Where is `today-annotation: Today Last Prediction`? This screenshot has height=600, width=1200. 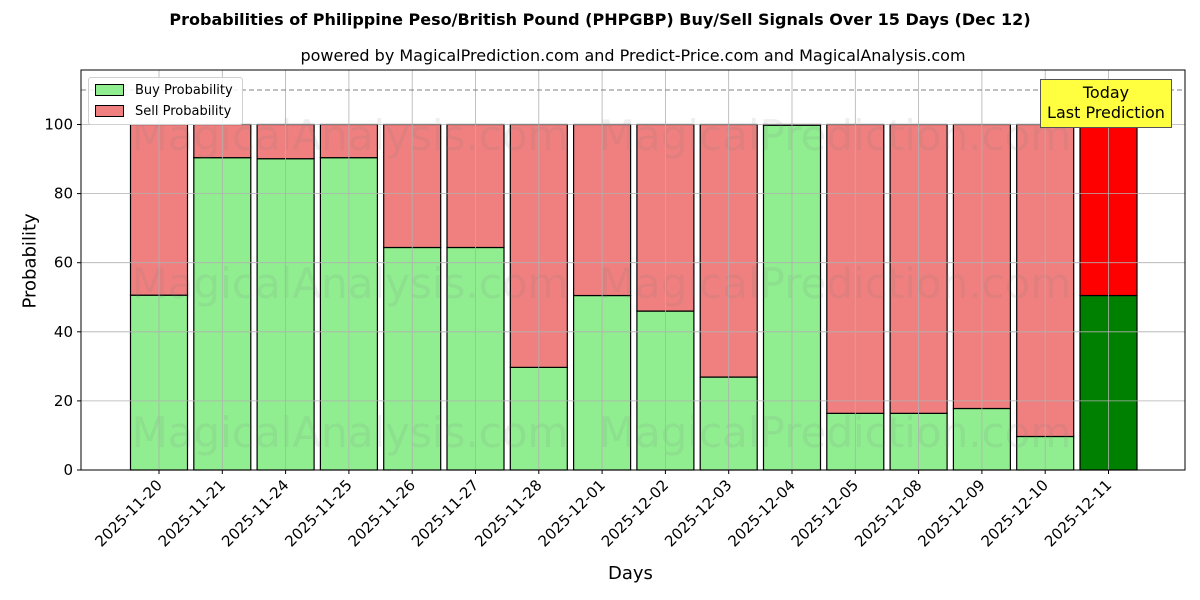 today-annotation: Today Last Prediction is located at coordinates (1106, 103).